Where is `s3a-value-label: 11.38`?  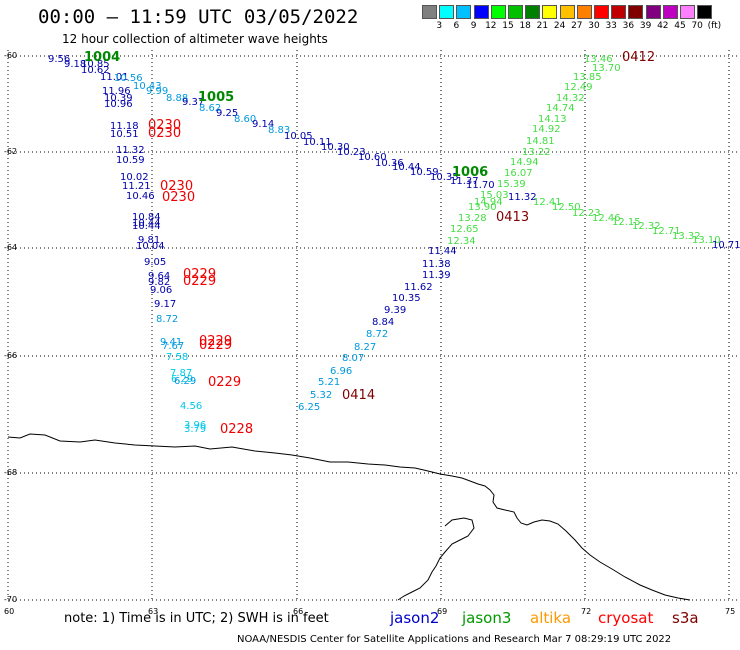
s3a-value-label: 11.38 is located at coordinates (436, 264).